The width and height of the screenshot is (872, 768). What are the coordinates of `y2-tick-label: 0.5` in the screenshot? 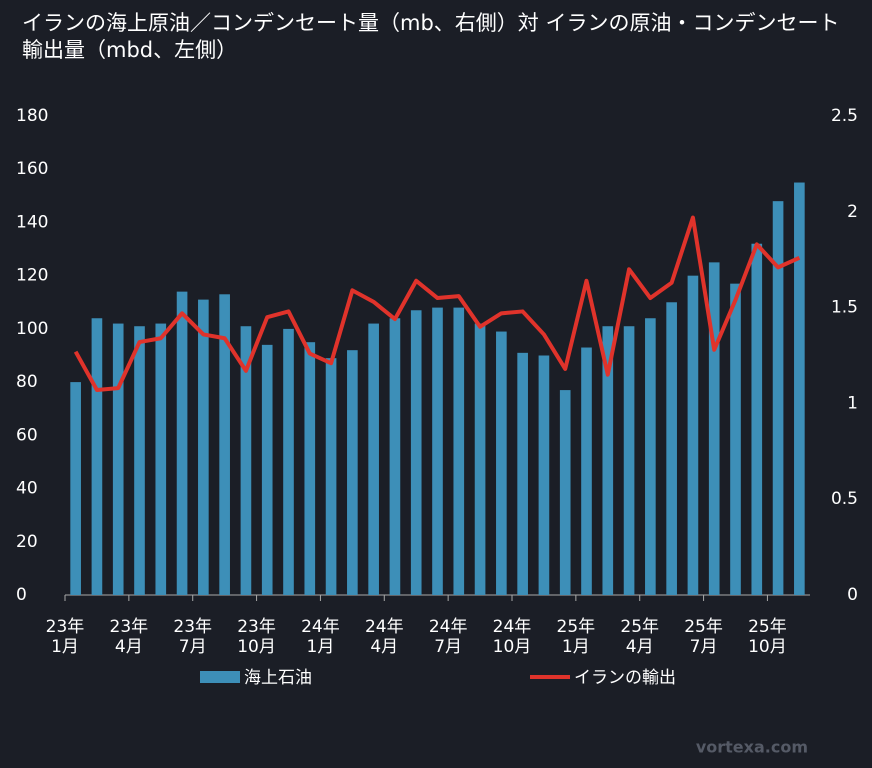 It's located at (844, 499).